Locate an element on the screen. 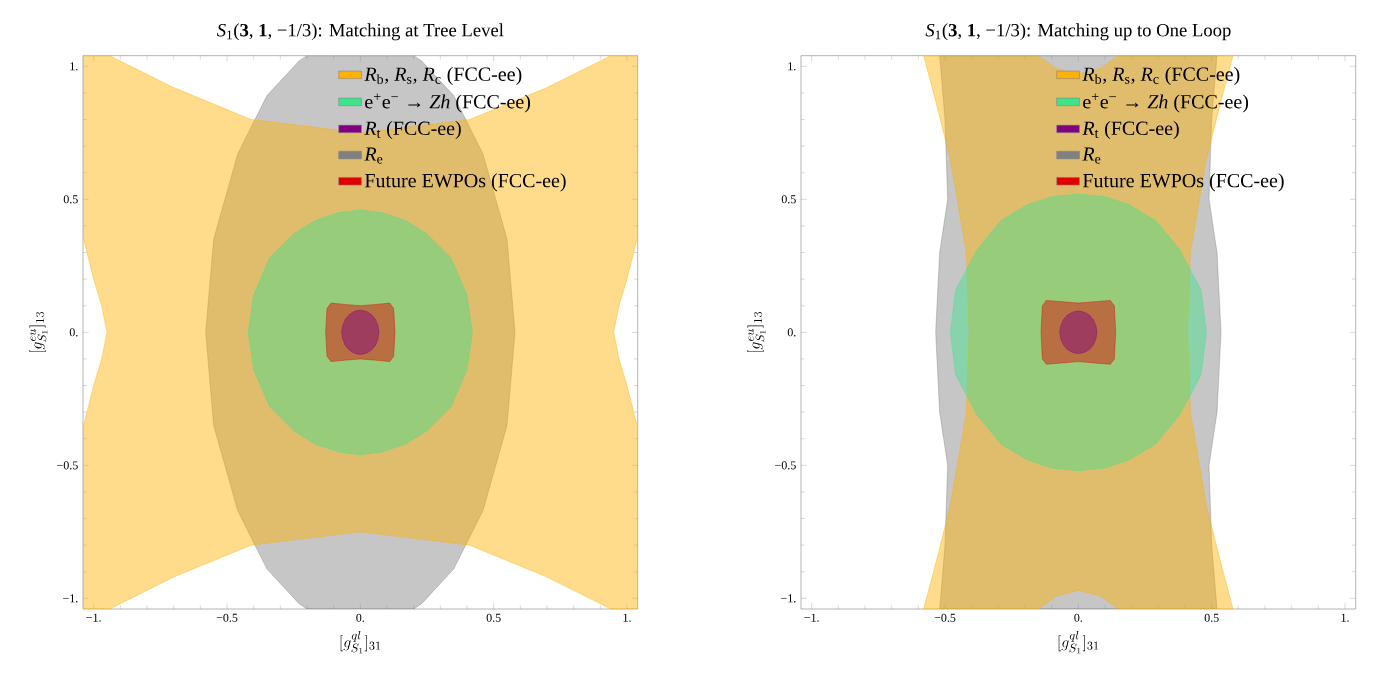 This screenshot has height=686, width=1385. chart-title: S$_{1}$(3, 1, −1/3): Matching up to One Loop is located at coordinates (1078, 32).